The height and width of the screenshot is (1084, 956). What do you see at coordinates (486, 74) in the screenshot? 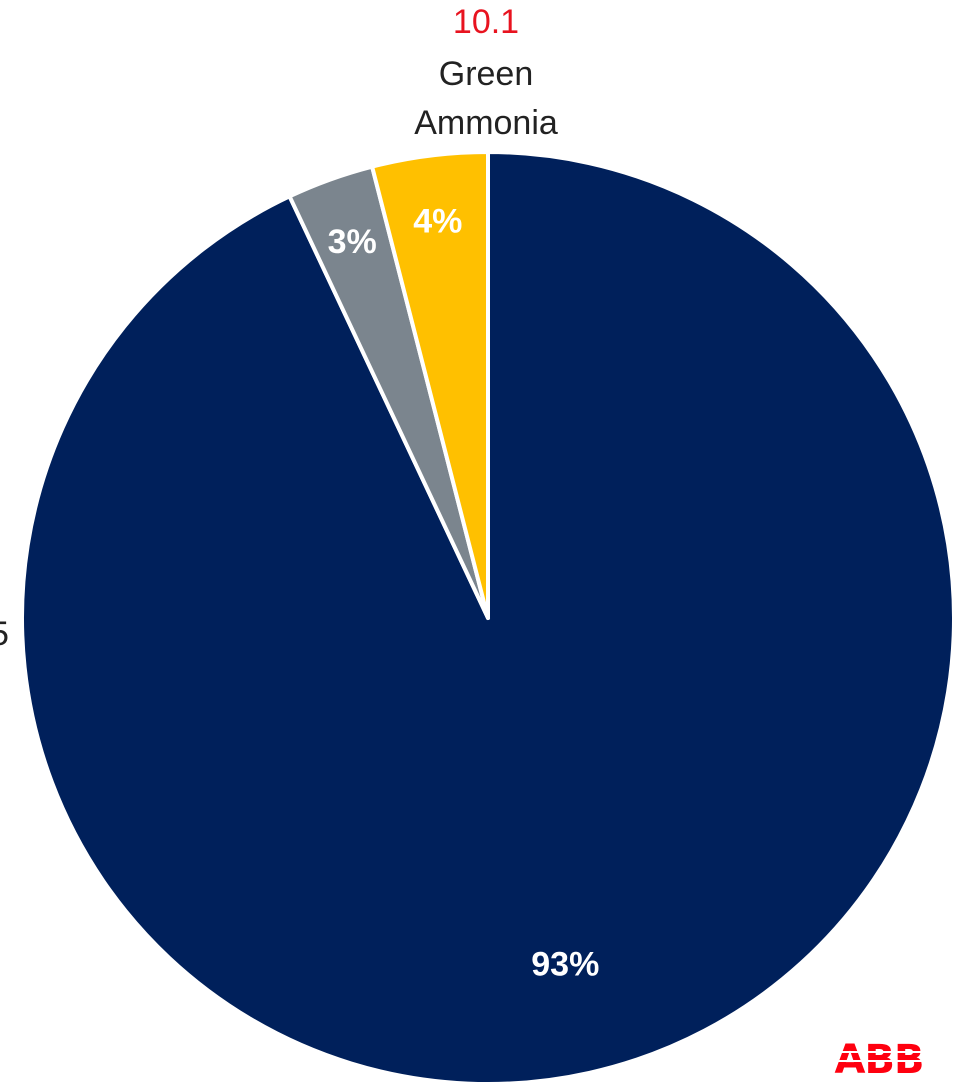
I see `callout-name-line1-green-ammonia: Green` at bounding box center [486, 74].